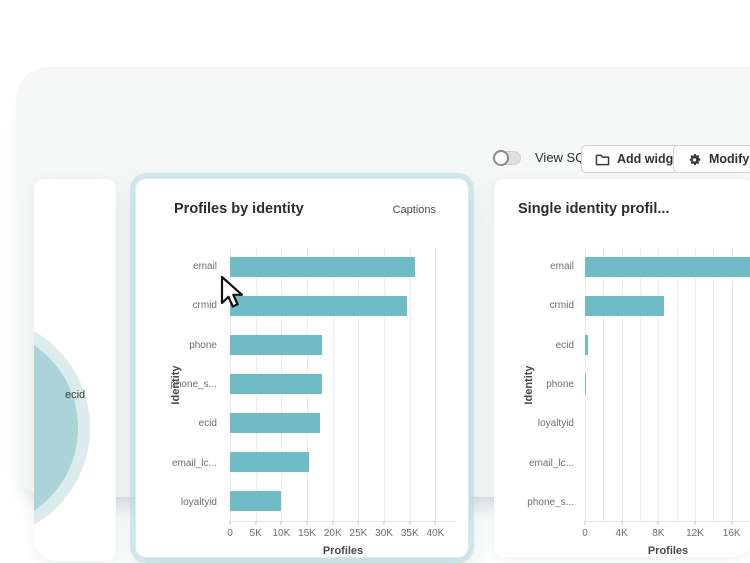 The image size is (750, 563). What do you see at coordinates (234, 295) in the screenshot?
I see `mouse-cursor-icon` at bounding box center [234, 295].